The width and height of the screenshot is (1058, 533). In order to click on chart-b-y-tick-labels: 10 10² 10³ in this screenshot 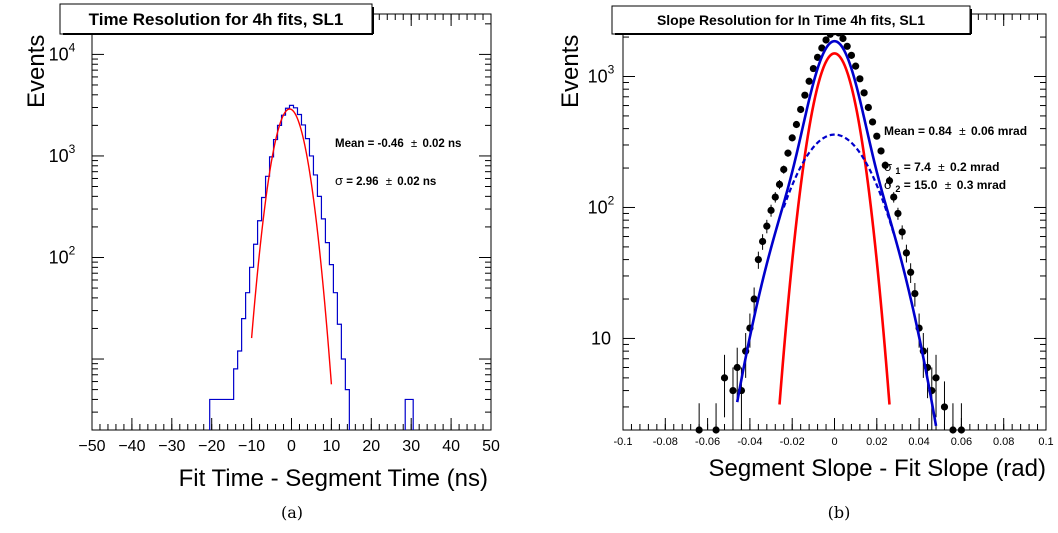, I will do `click(601, 205)`.